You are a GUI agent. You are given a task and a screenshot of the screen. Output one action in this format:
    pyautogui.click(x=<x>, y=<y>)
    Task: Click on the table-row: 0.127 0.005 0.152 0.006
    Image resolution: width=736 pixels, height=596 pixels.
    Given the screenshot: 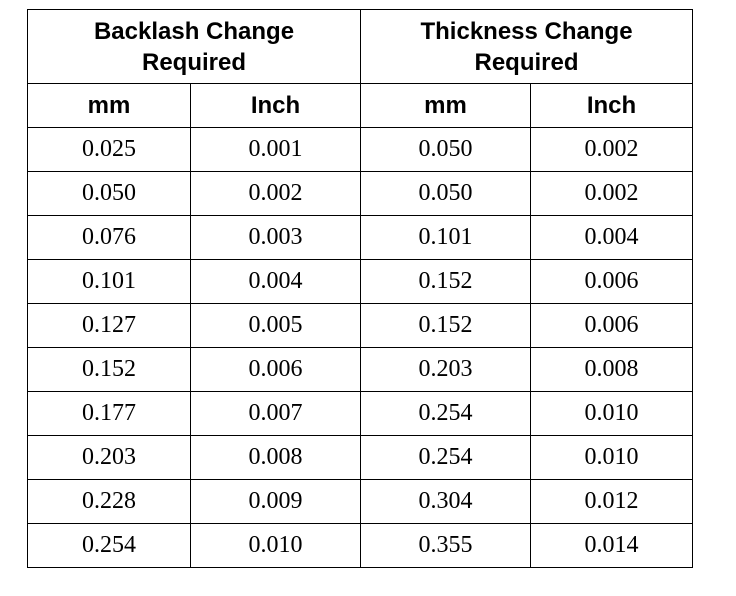 What is the action you would take?
    pyautogui.click(x=360, y=325)
    